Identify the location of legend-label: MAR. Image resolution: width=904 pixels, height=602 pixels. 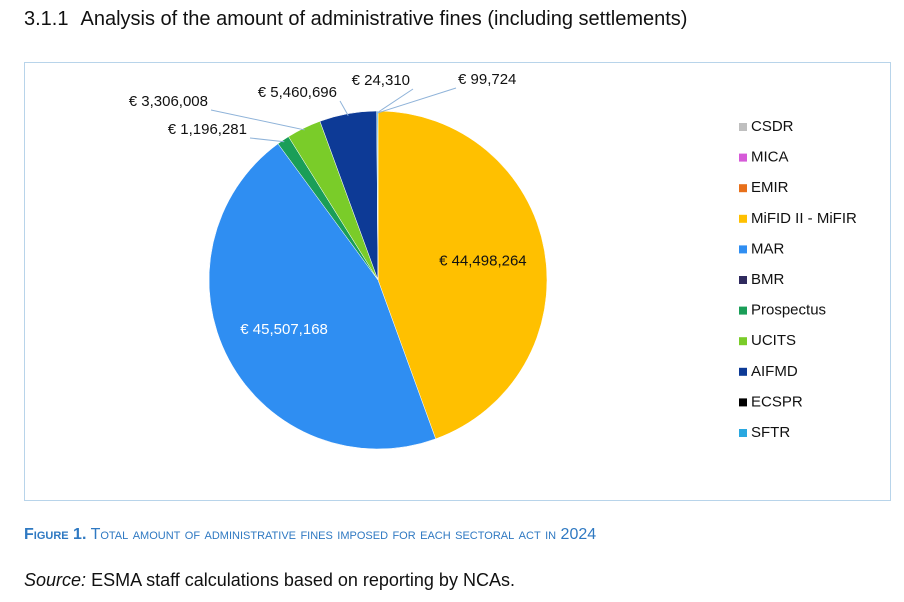
(768, 248).